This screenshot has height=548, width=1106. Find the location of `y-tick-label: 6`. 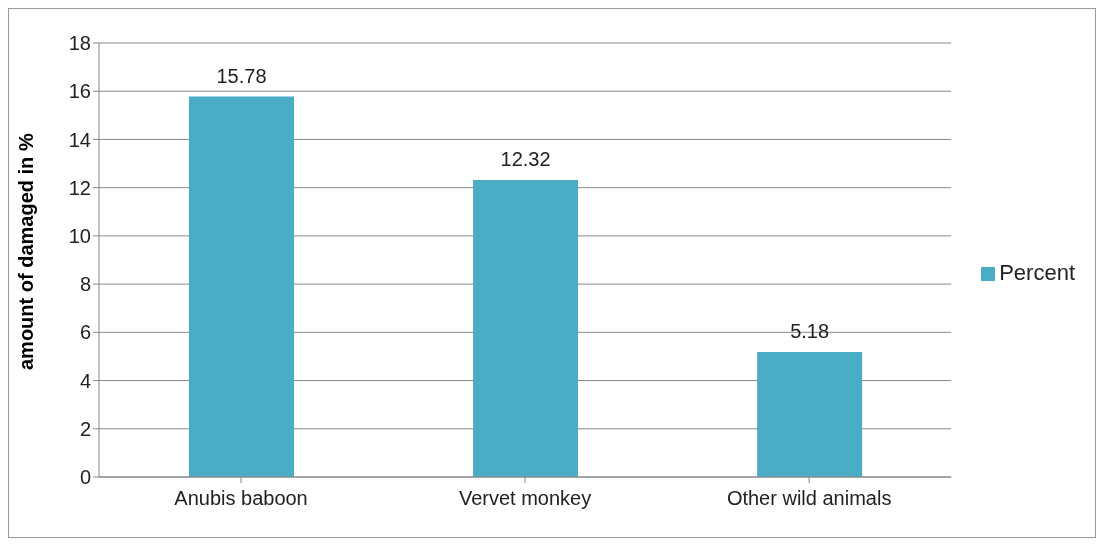

y-tick-label: 6 is located at coordinates (85, 332).